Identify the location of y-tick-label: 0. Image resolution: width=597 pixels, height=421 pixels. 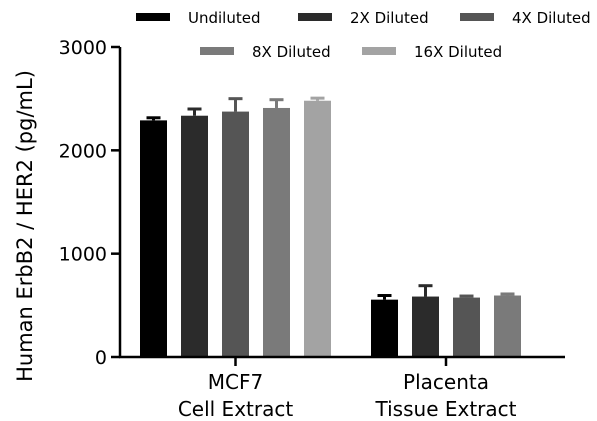
(101, 358).